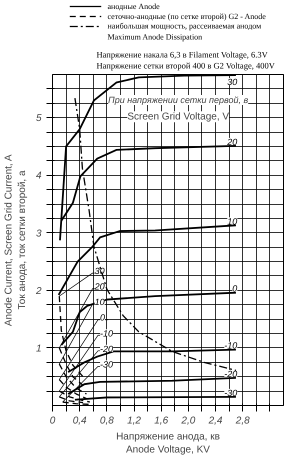 This screenshot has width=294, height=458. I want to click on series-label: 30, so click(232, 82).